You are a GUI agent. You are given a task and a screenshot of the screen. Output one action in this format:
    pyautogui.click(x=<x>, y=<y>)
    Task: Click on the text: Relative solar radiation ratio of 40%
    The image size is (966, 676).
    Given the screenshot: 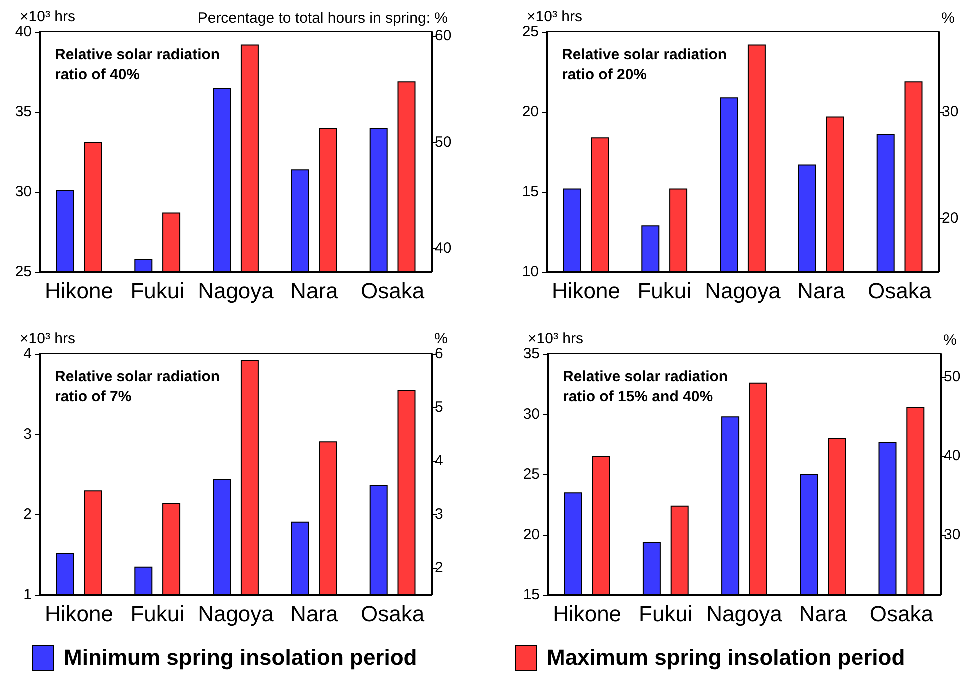 What is the action you would take?
    pyautogui.click(x=139, y=65)
    